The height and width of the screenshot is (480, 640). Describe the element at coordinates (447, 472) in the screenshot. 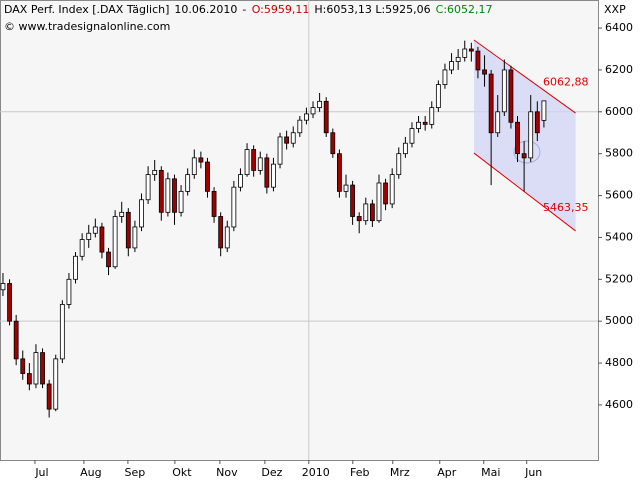

I see `x-tick-label: Apr` at that location.